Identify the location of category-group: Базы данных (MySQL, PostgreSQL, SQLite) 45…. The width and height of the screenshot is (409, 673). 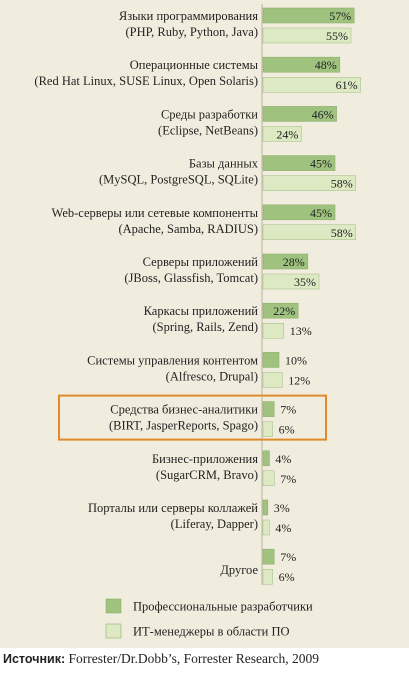
(228, 173).